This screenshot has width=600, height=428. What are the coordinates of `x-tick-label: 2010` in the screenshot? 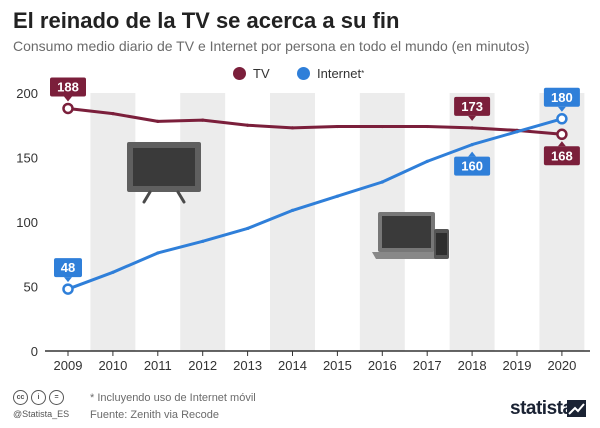 It's located at (112, 365).